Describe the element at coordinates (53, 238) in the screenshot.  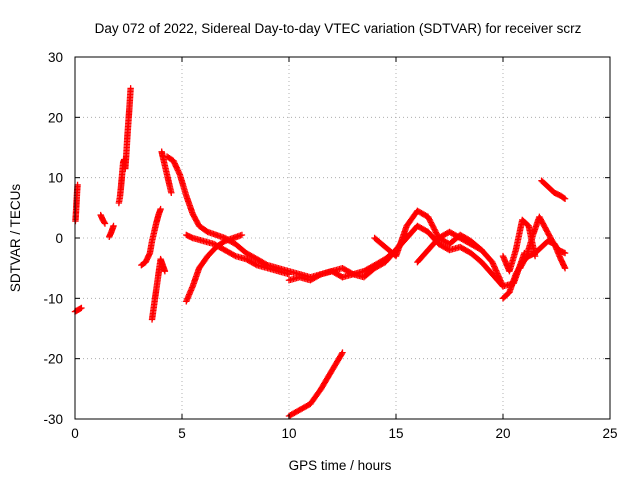
I see `y-tick-labels: -30 -20 -10 0 10 20 30` at that location.